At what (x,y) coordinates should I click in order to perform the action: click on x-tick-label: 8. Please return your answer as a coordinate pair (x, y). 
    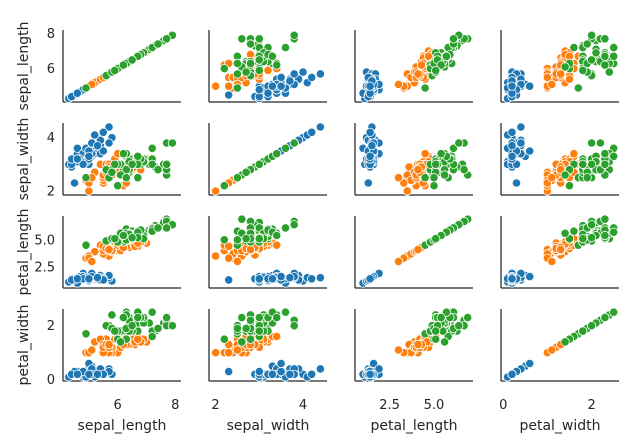
    Looking at the image, I should click on (175, 405).